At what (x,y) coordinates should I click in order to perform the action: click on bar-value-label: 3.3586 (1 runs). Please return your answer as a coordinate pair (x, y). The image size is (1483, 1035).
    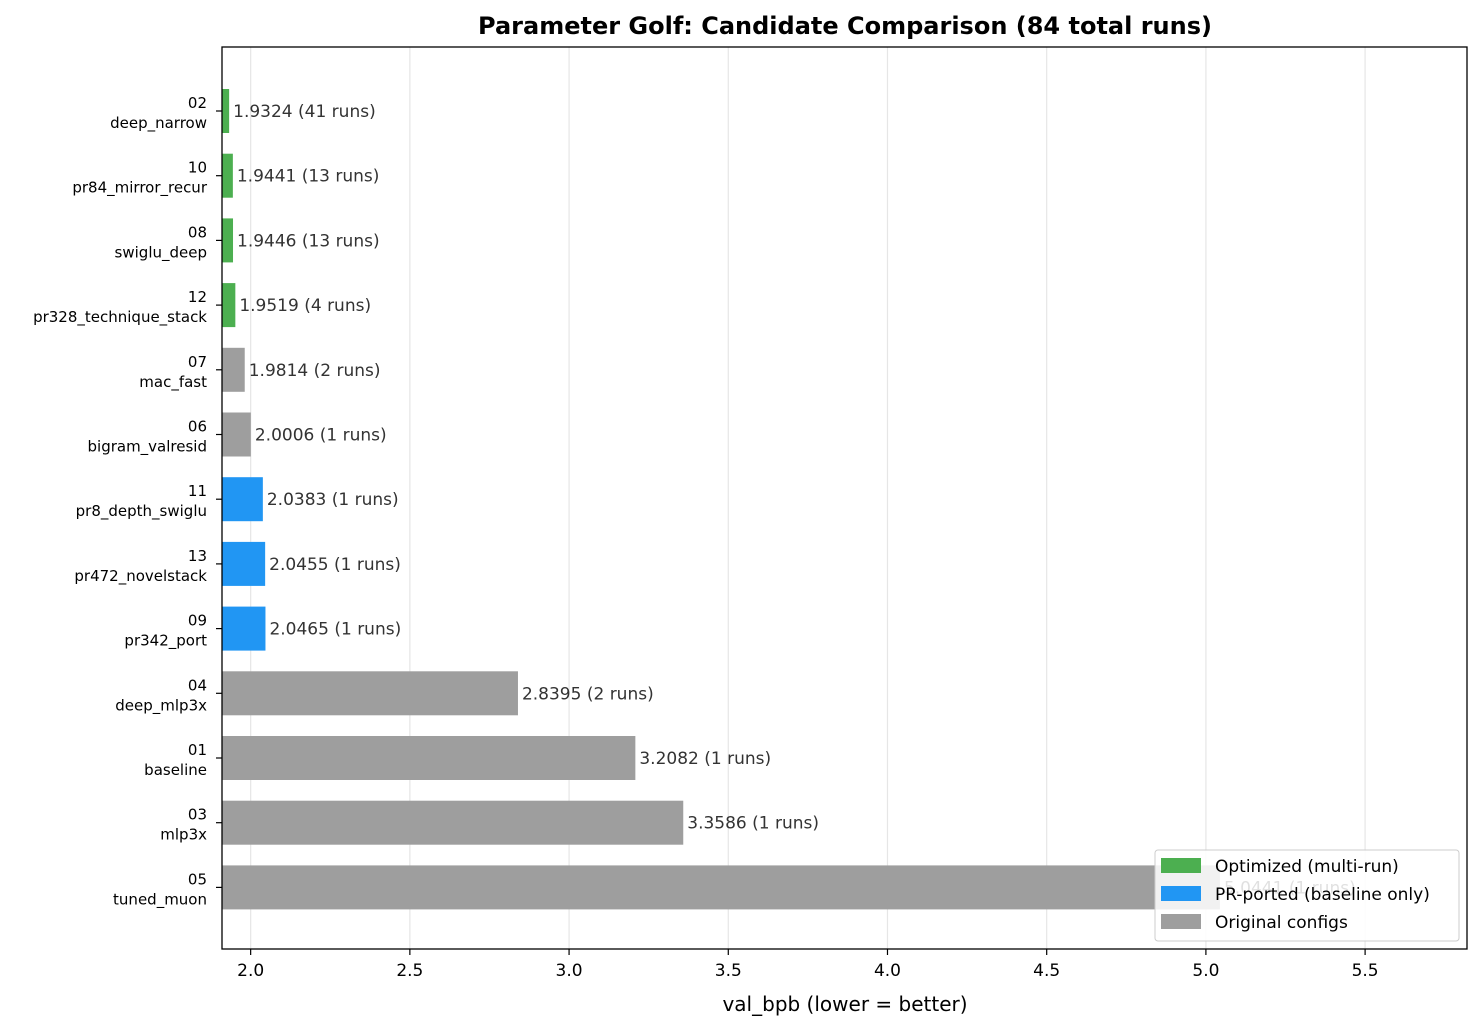
    Looking at the image, I should click on (753, 824).